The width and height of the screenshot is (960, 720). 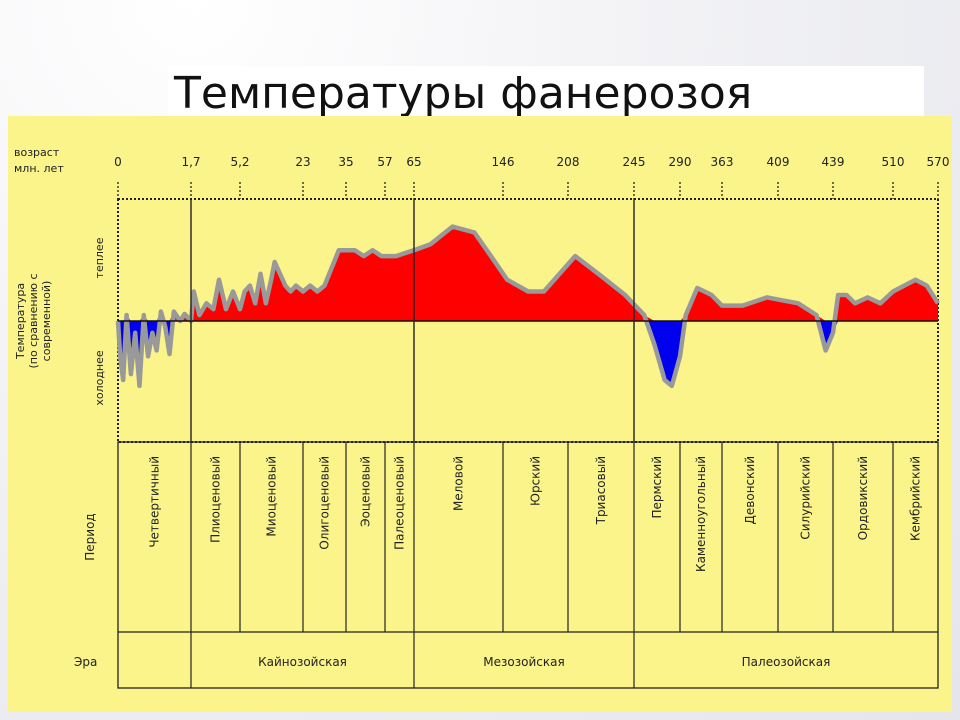 I want to click on period-label: Кембрийский, so click(x=916, y=498).